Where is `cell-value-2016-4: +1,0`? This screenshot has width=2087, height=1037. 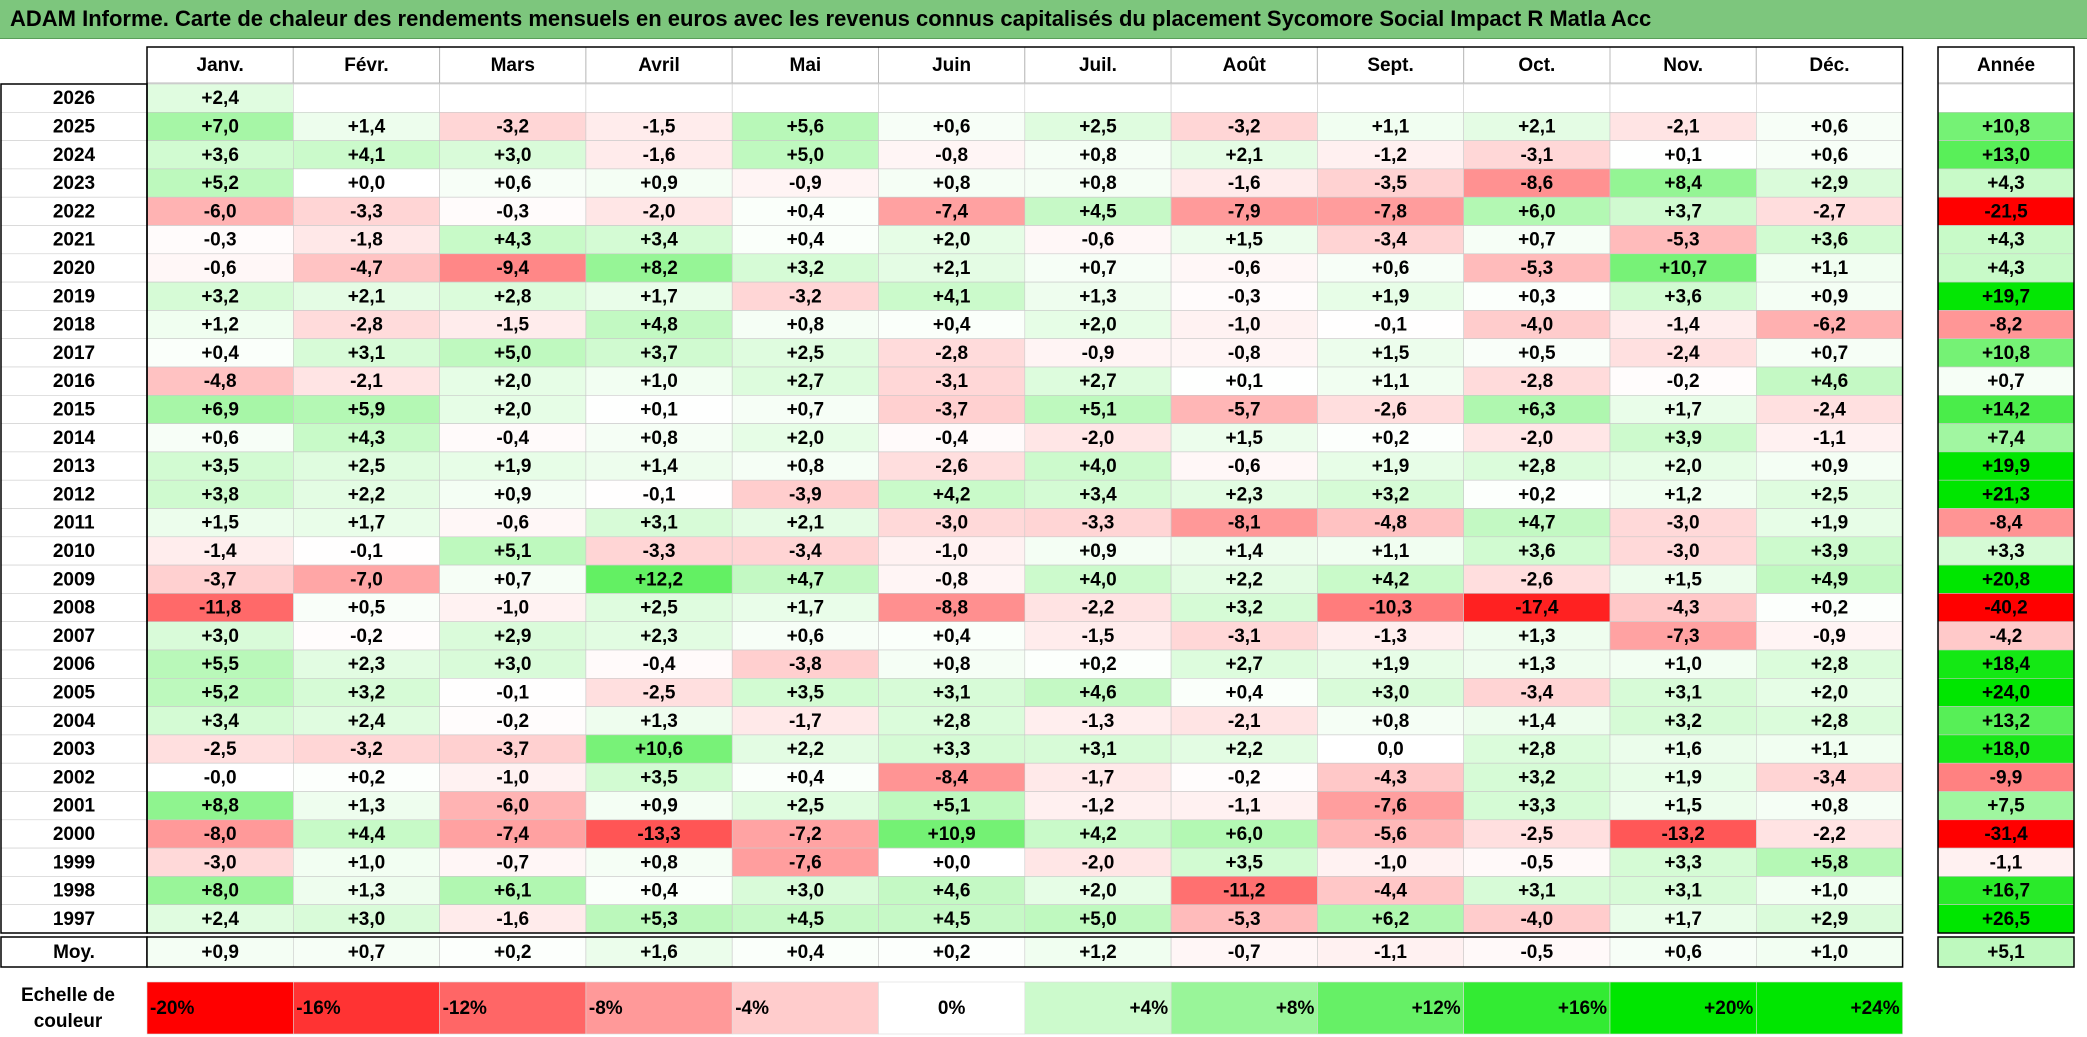
cell-value-2016-4: +1,0 is located at coordinates (659, 381).